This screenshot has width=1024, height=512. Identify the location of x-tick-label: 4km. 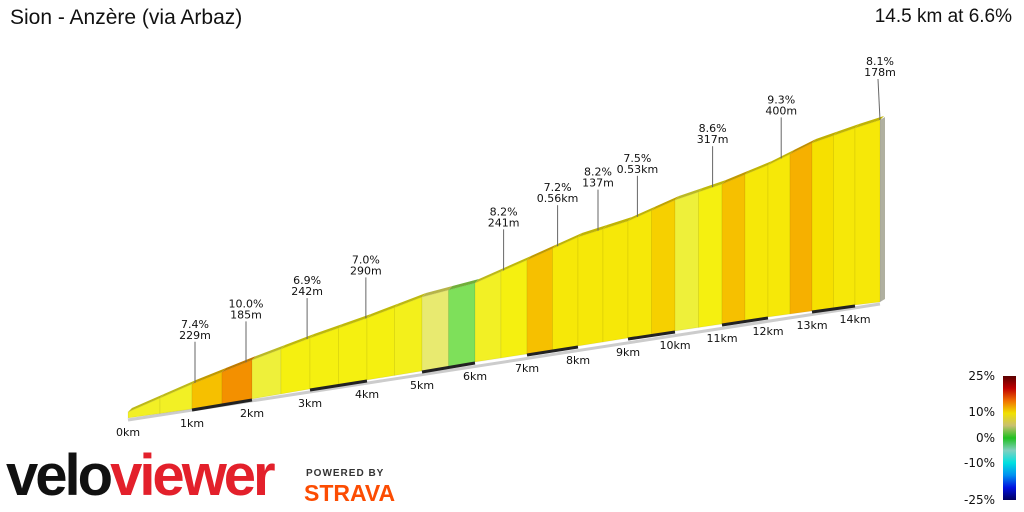
(367, 394).